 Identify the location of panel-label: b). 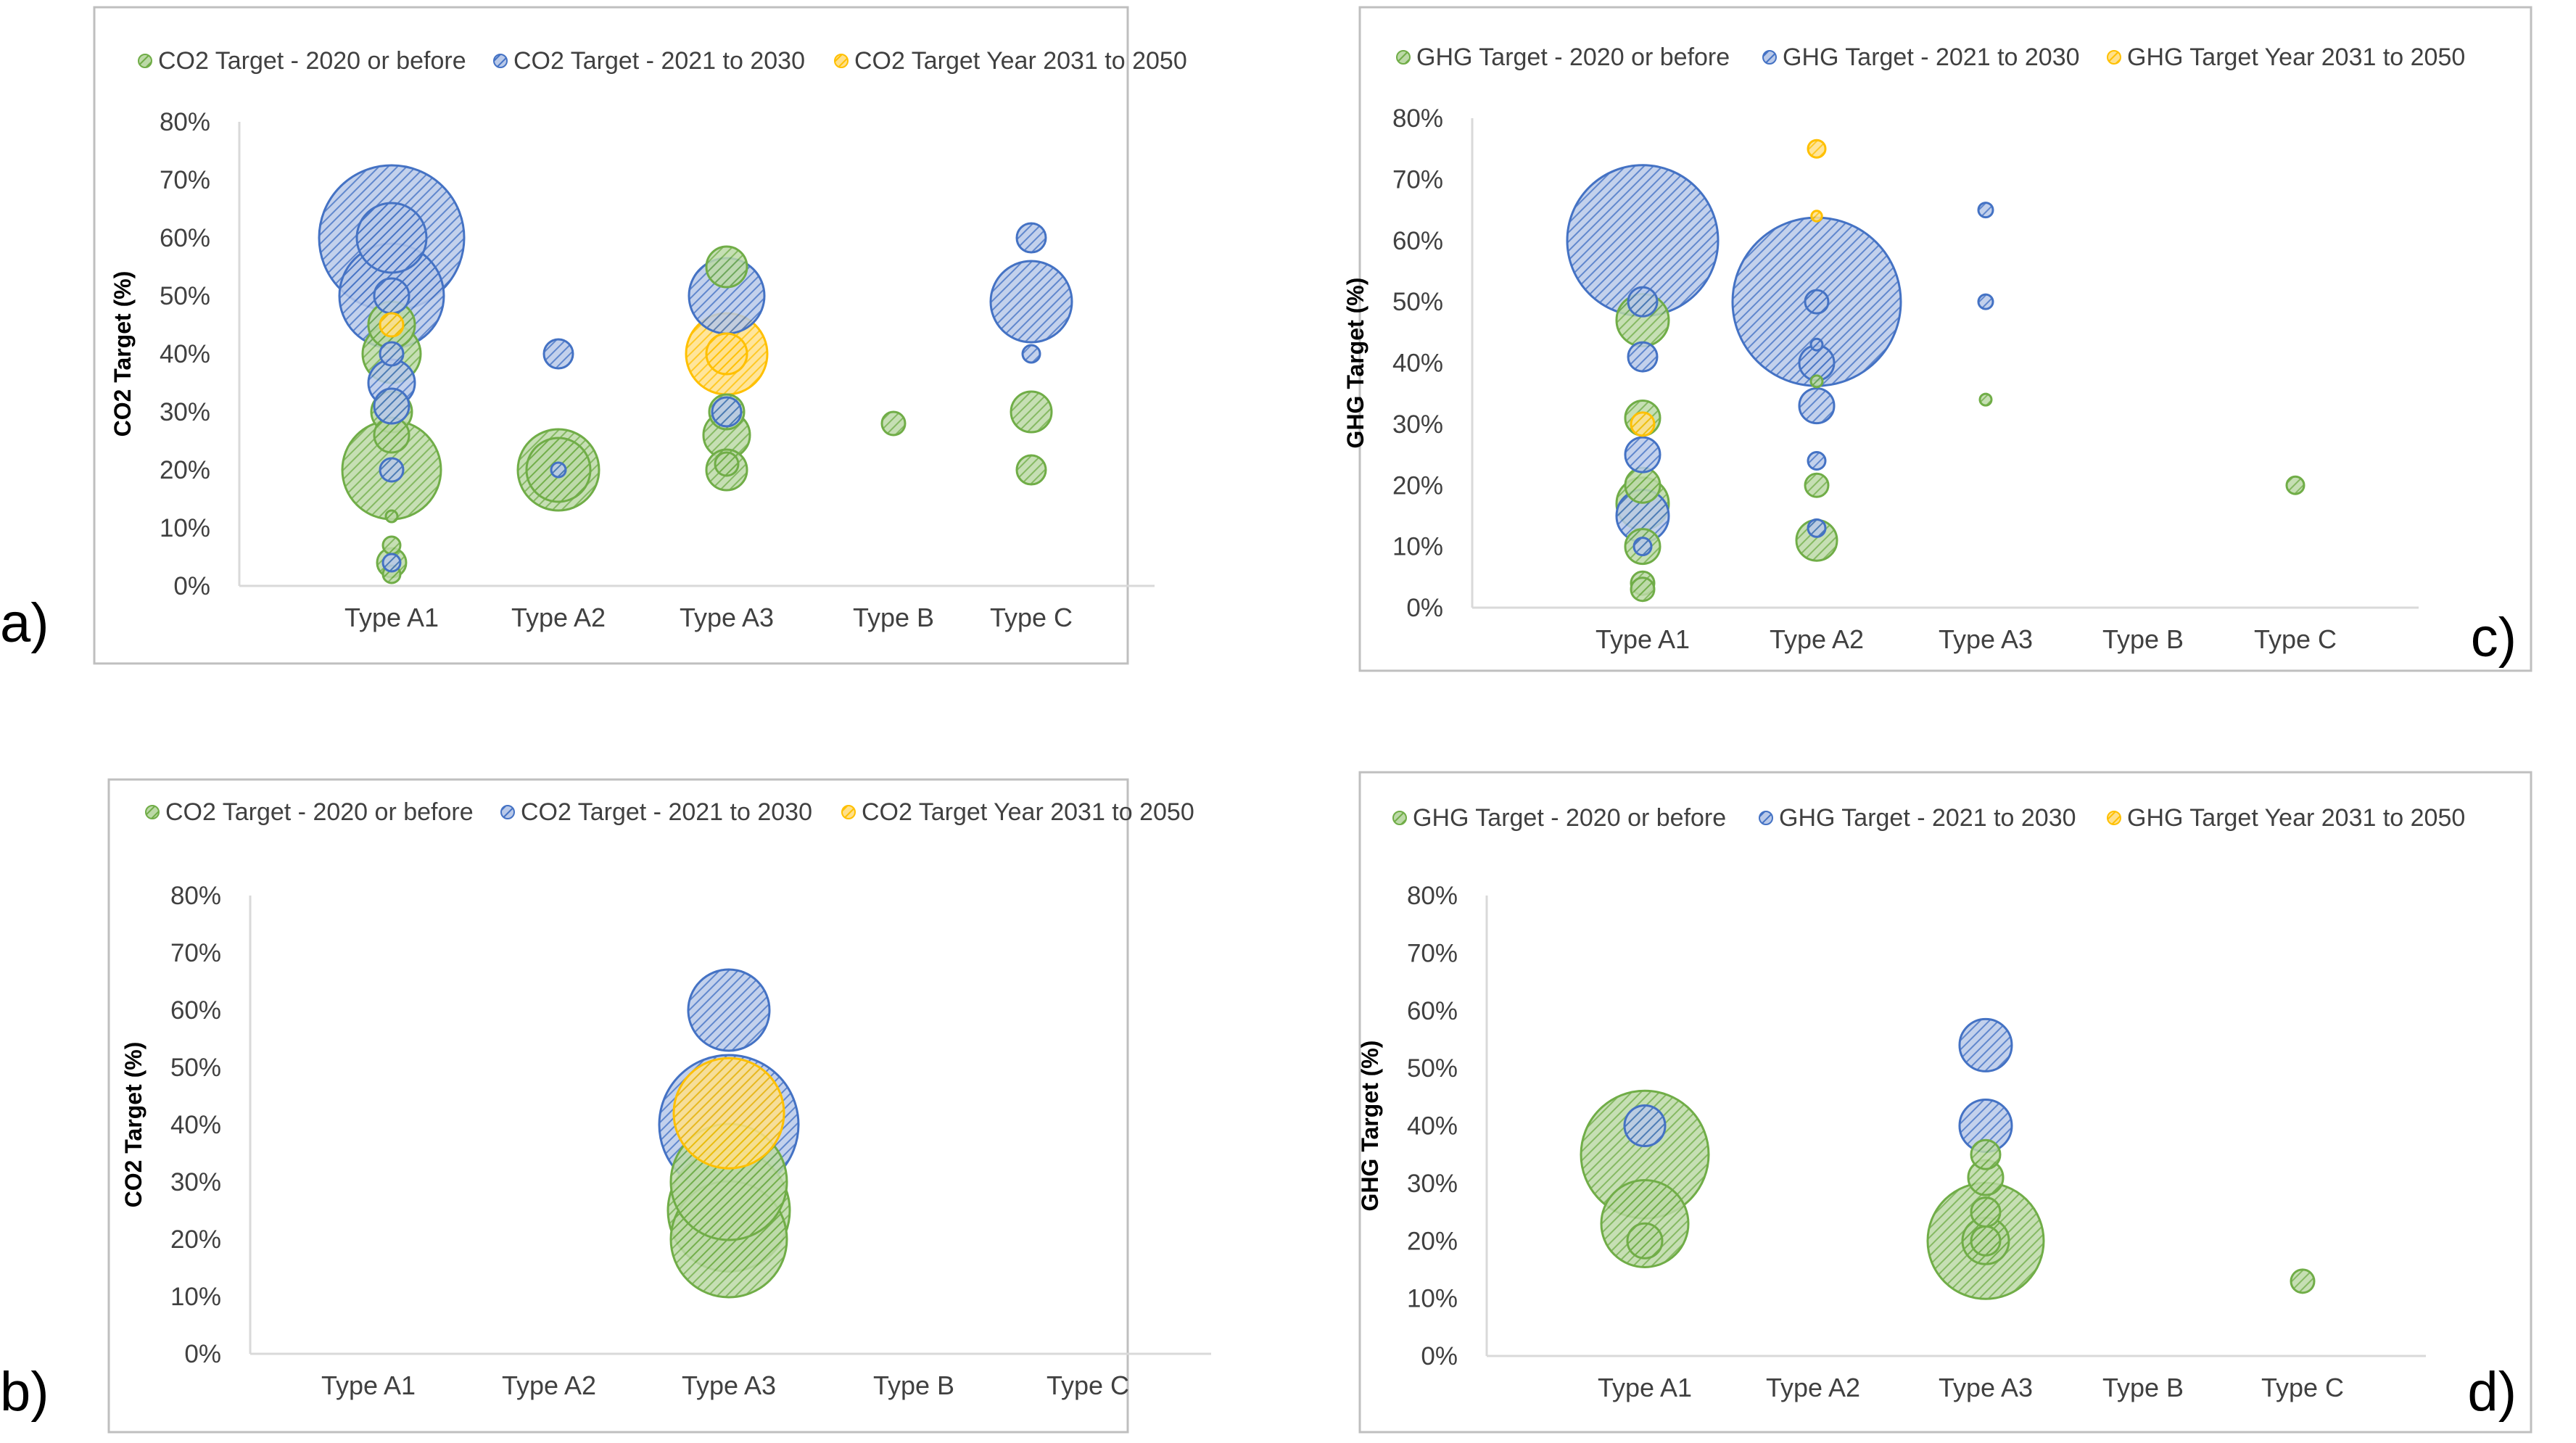
(24, 1392).